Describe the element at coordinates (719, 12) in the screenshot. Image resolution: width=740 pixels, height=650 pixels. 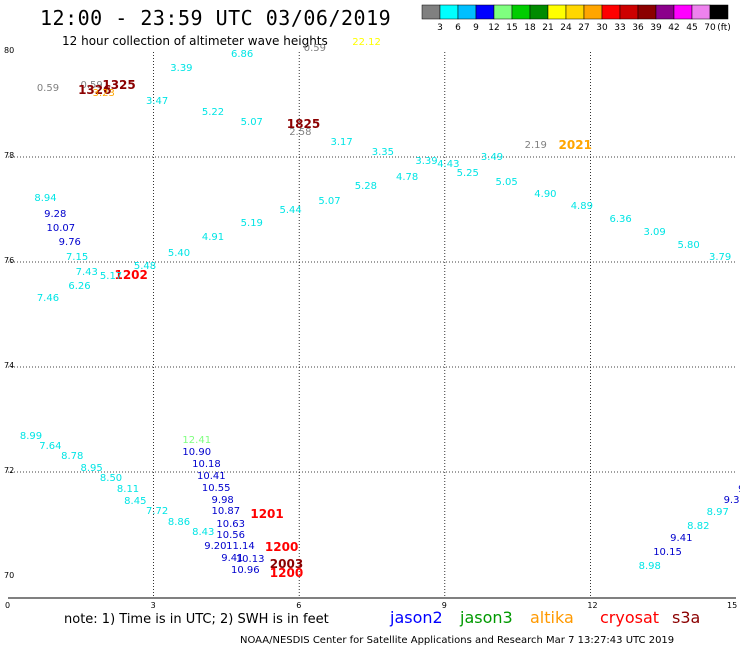
I see `colorbar-swatch` at that location.